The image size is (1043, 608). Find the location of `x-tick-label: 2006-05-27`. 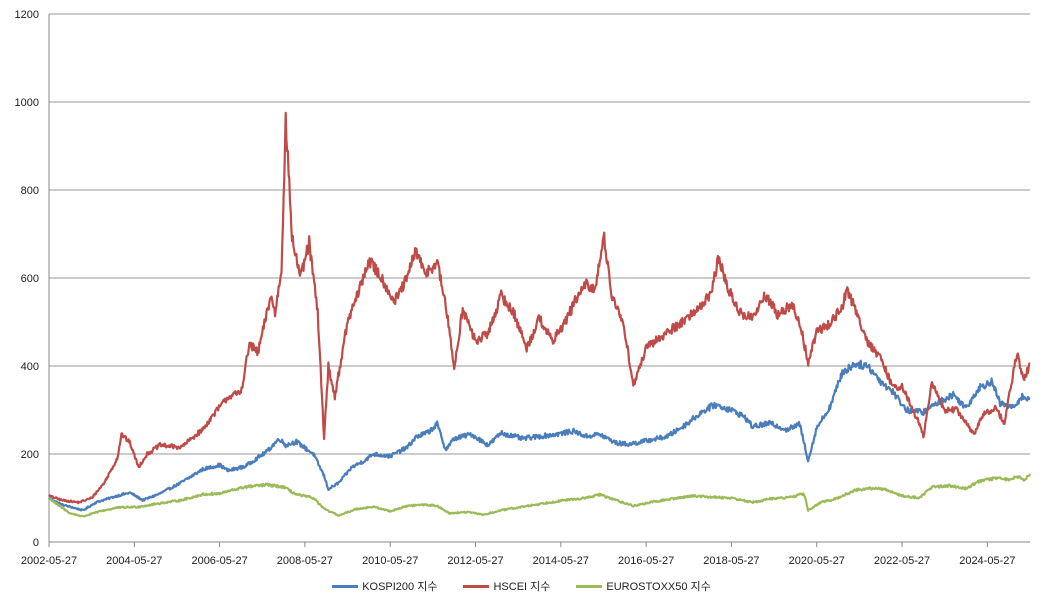

x-tick-label: 2006-05-27 is located at coordinates (219, 561).